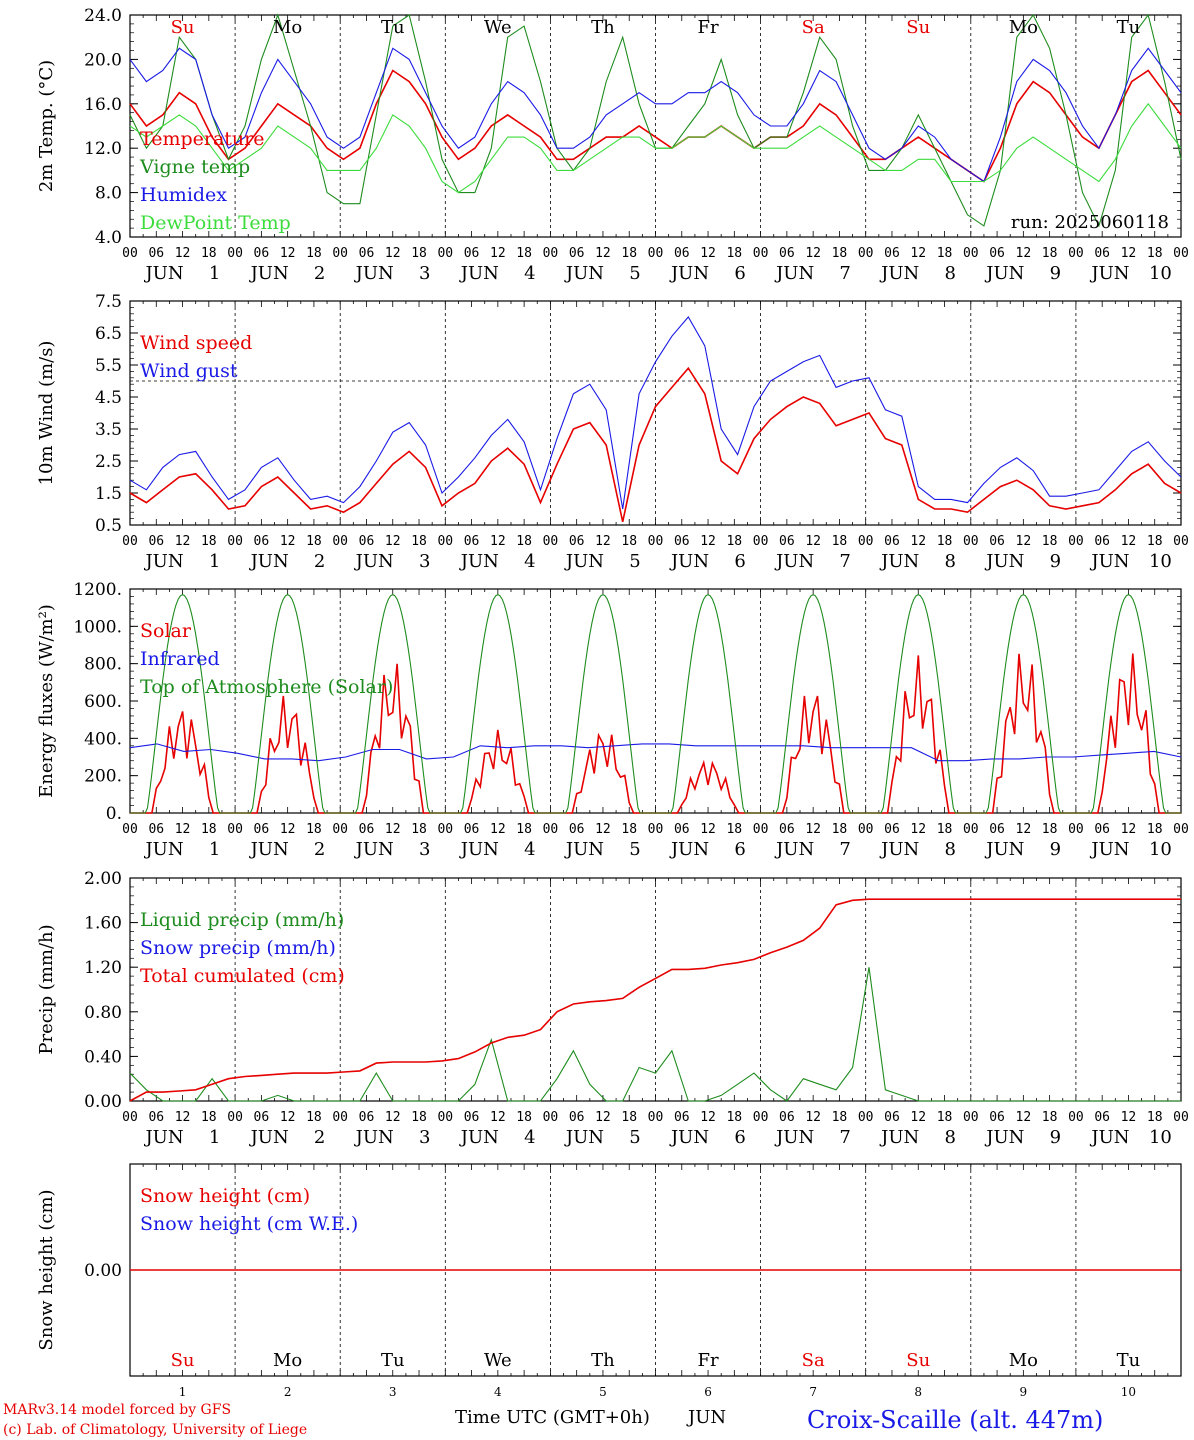 This screenshot has width=1194, height=1440. Describe the element at coordinates (103, 149) in the screenshot. I see `y-tick-label: 12.0` at that location.